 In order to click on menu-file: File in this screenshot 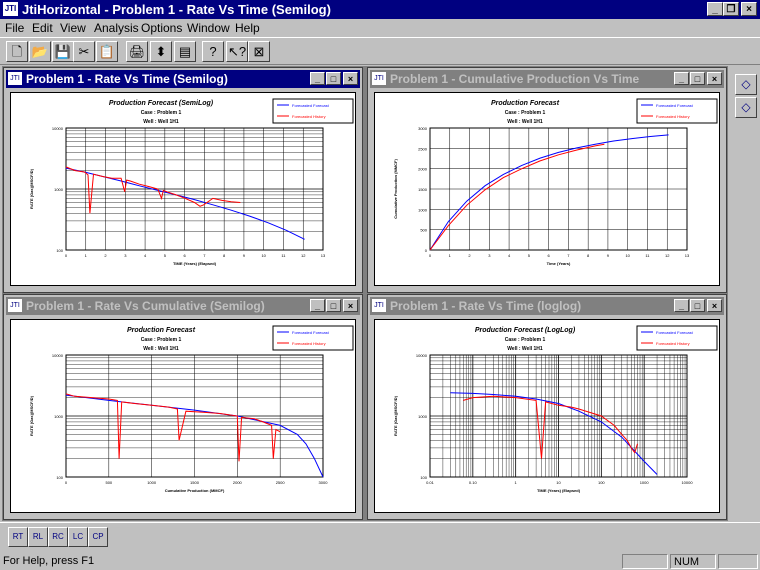, I will do `click(15, 28)`.